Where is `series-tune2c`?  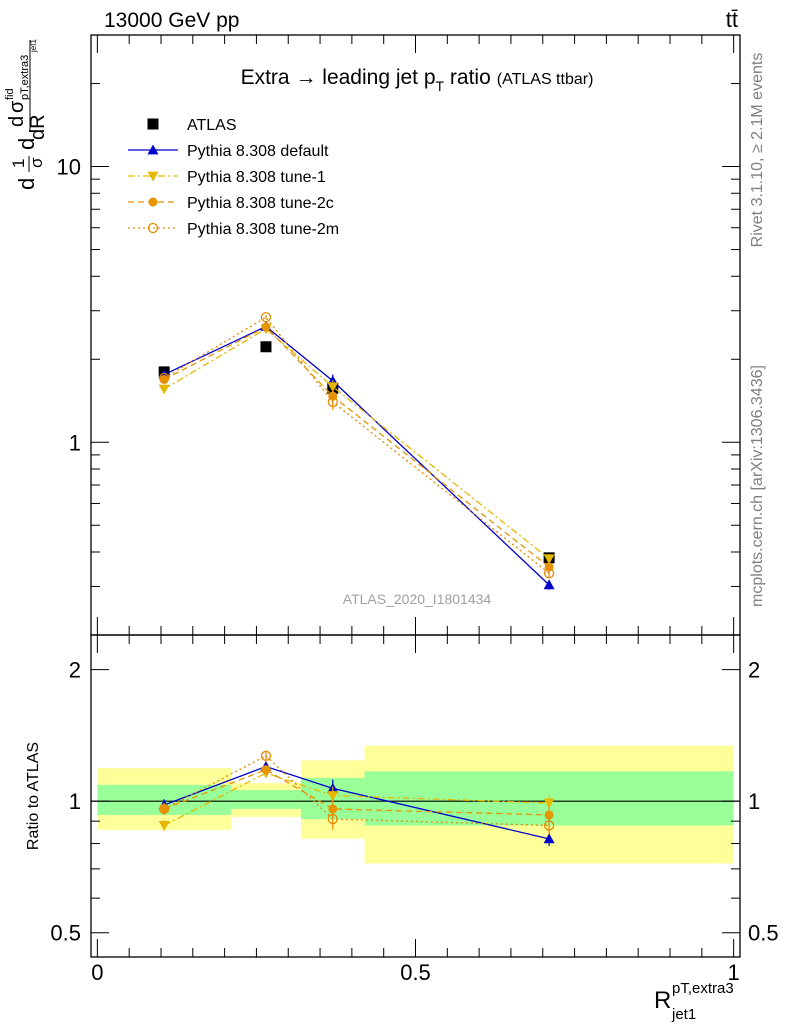 series-tune2c is located at coordinates (356, 447).